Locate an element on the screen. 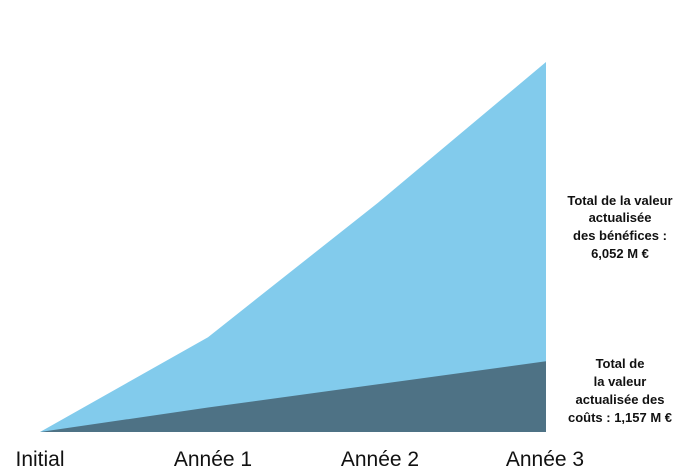 The width and height of the screenshot is (694, 472). area-costs is located at coordinates (293, 396).